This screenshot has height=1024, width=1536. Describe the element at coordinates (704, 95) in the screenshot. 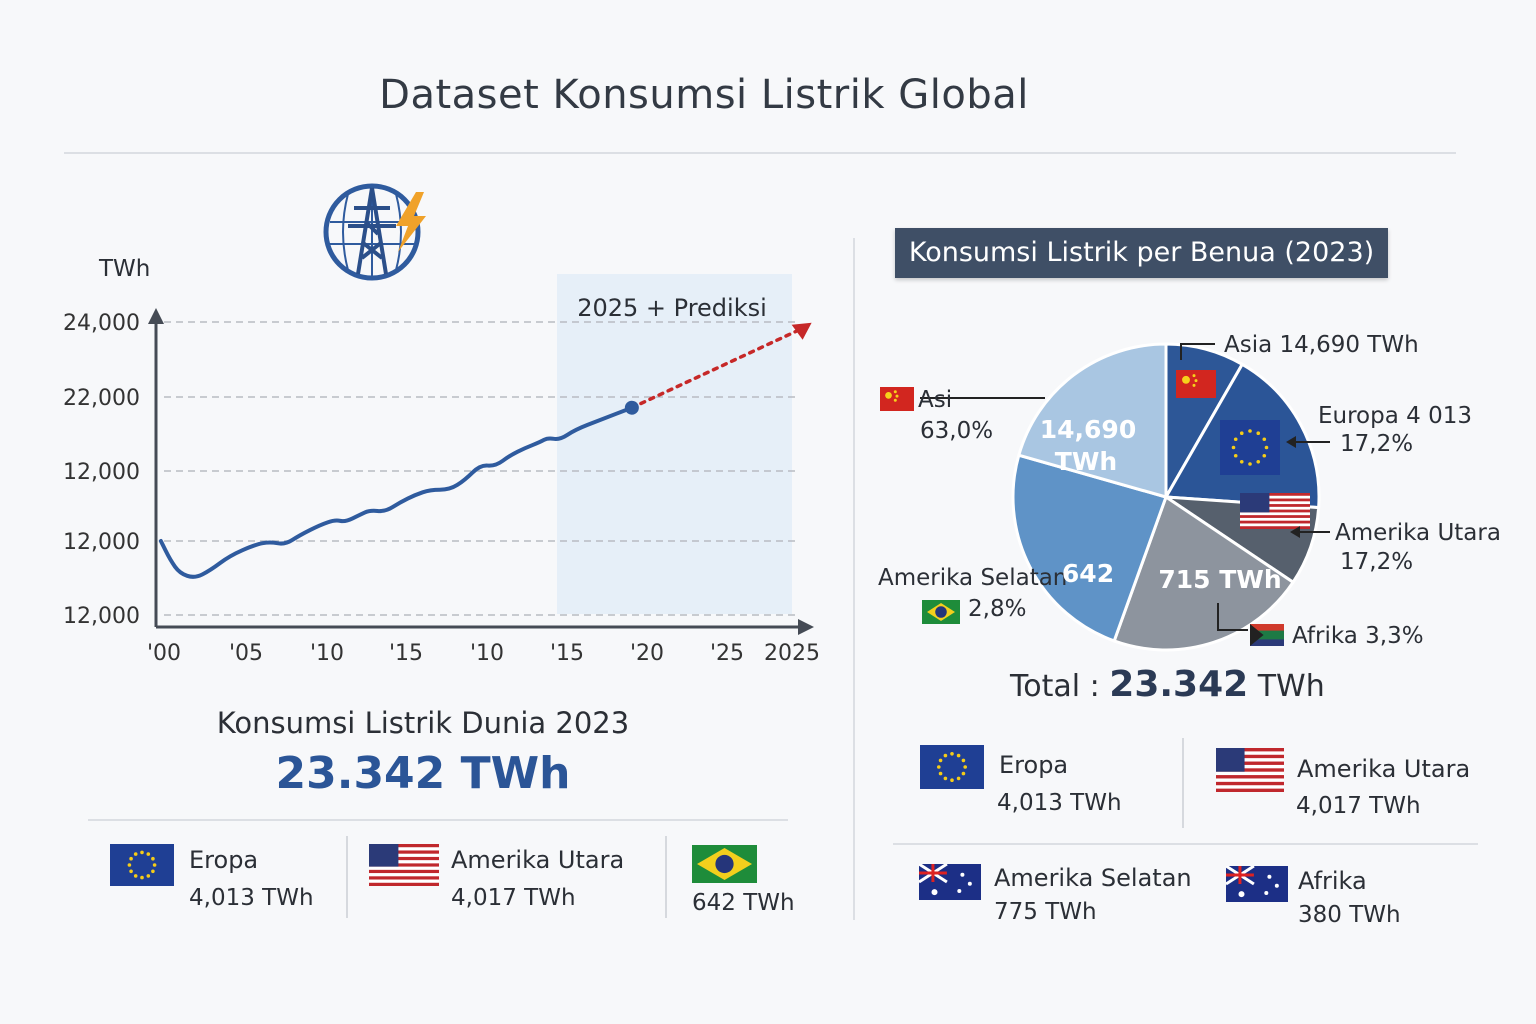

I see `page-title: Dataset Konsumsi Listrik Global` at that location.